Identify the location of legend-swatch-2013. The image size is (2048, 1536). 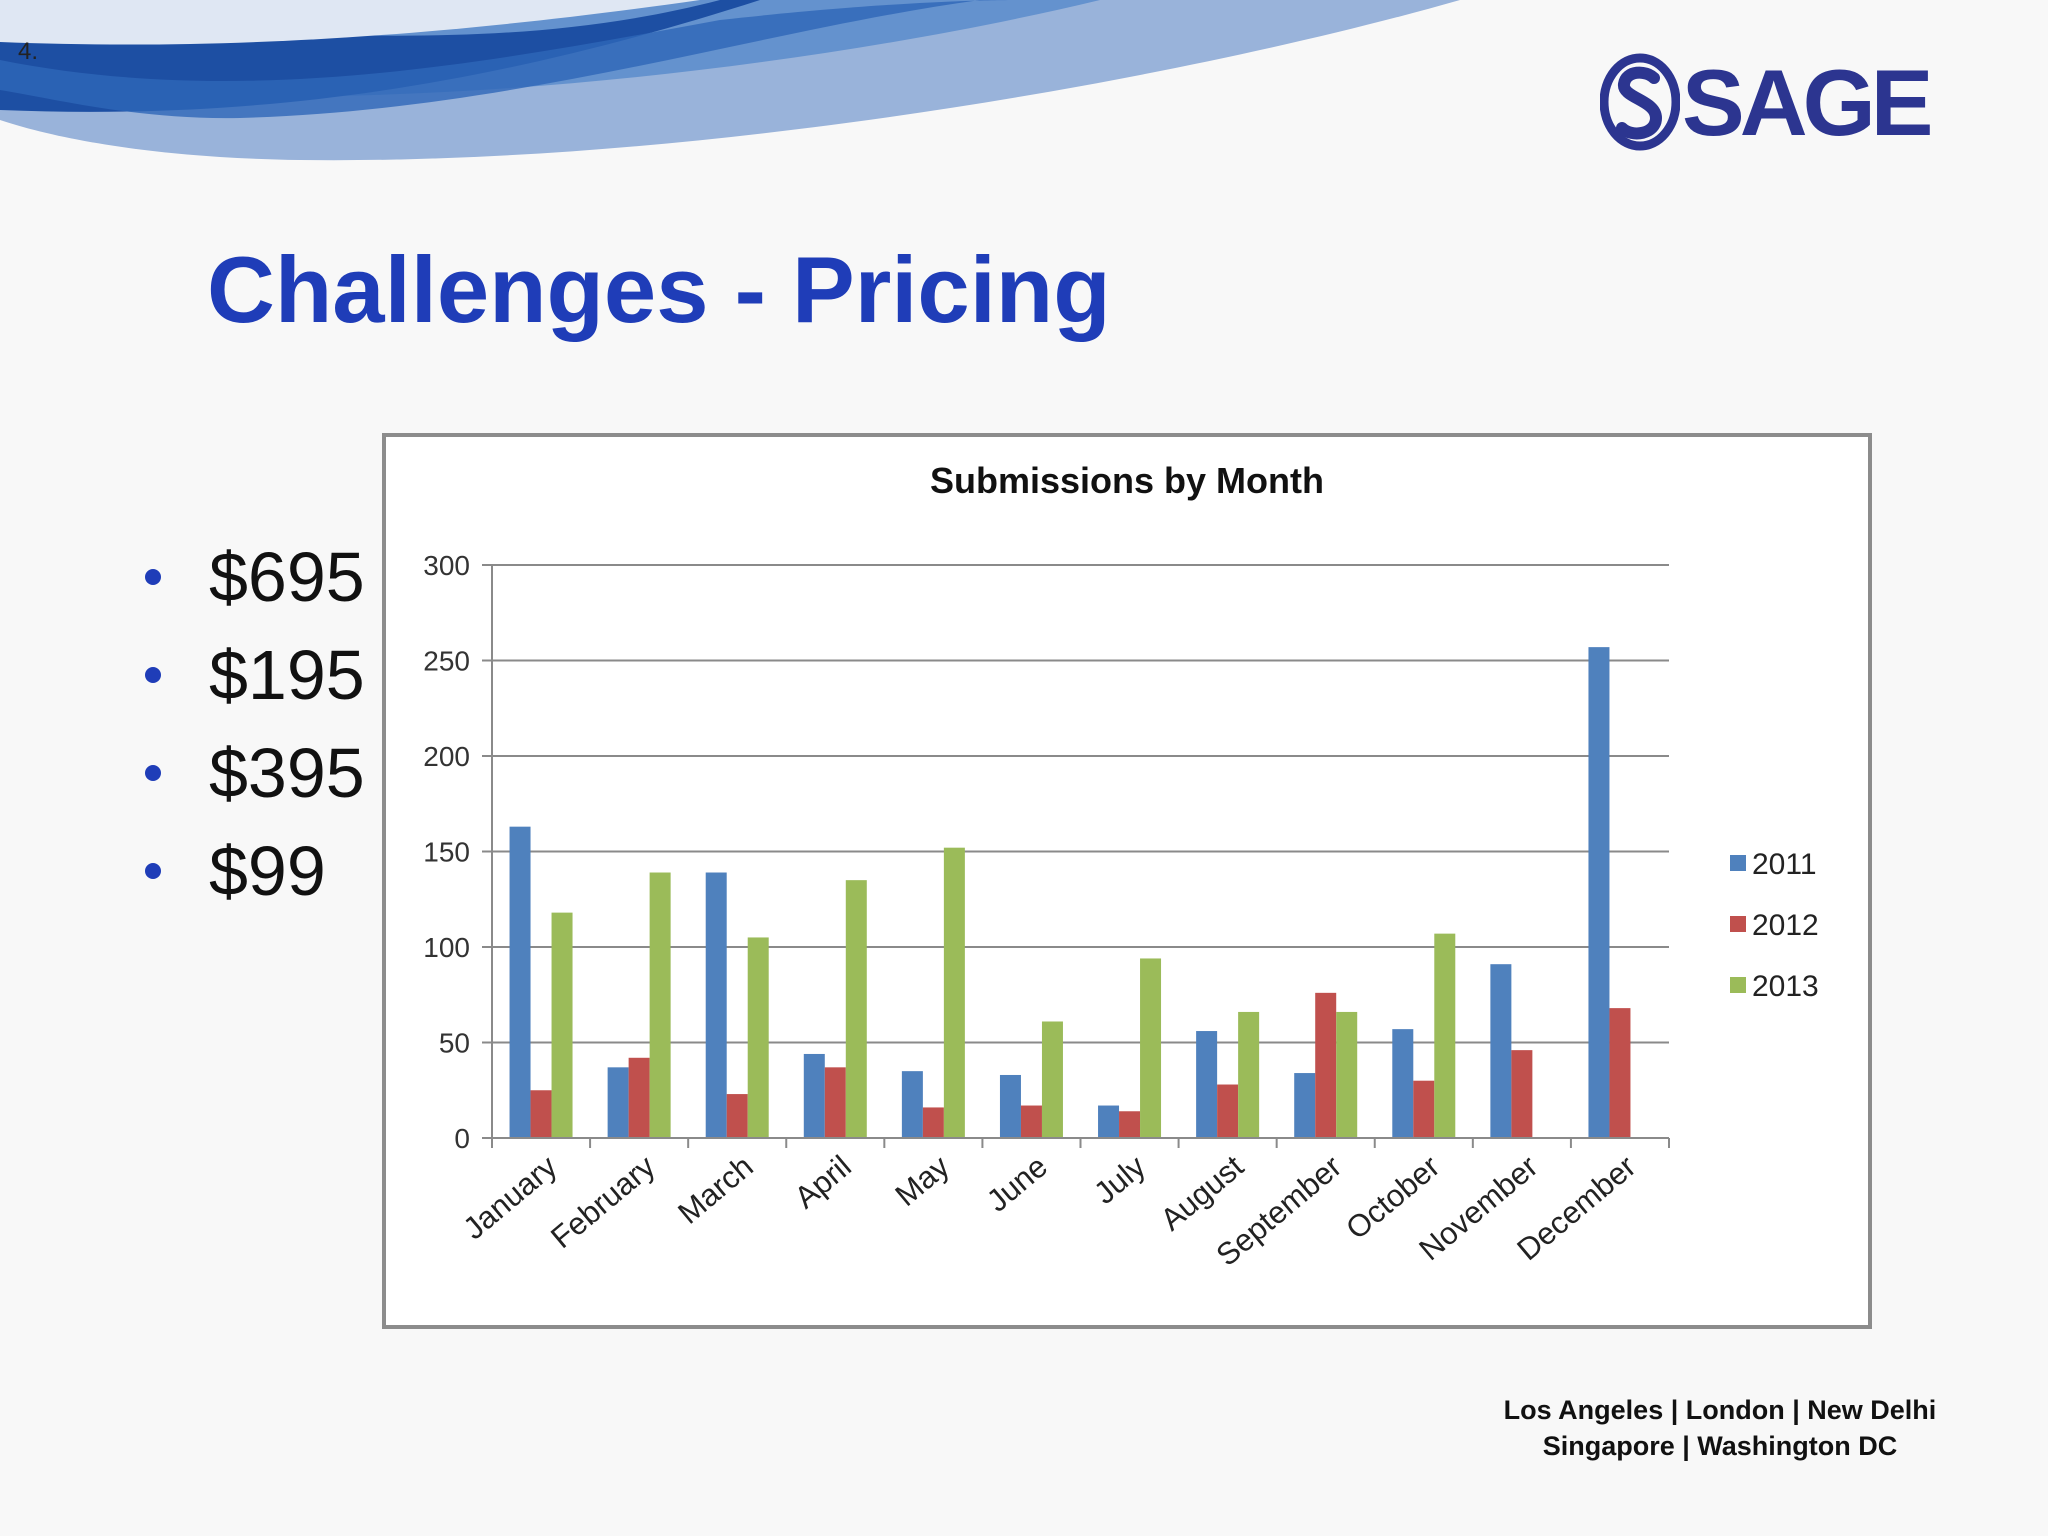
(1738, 985).